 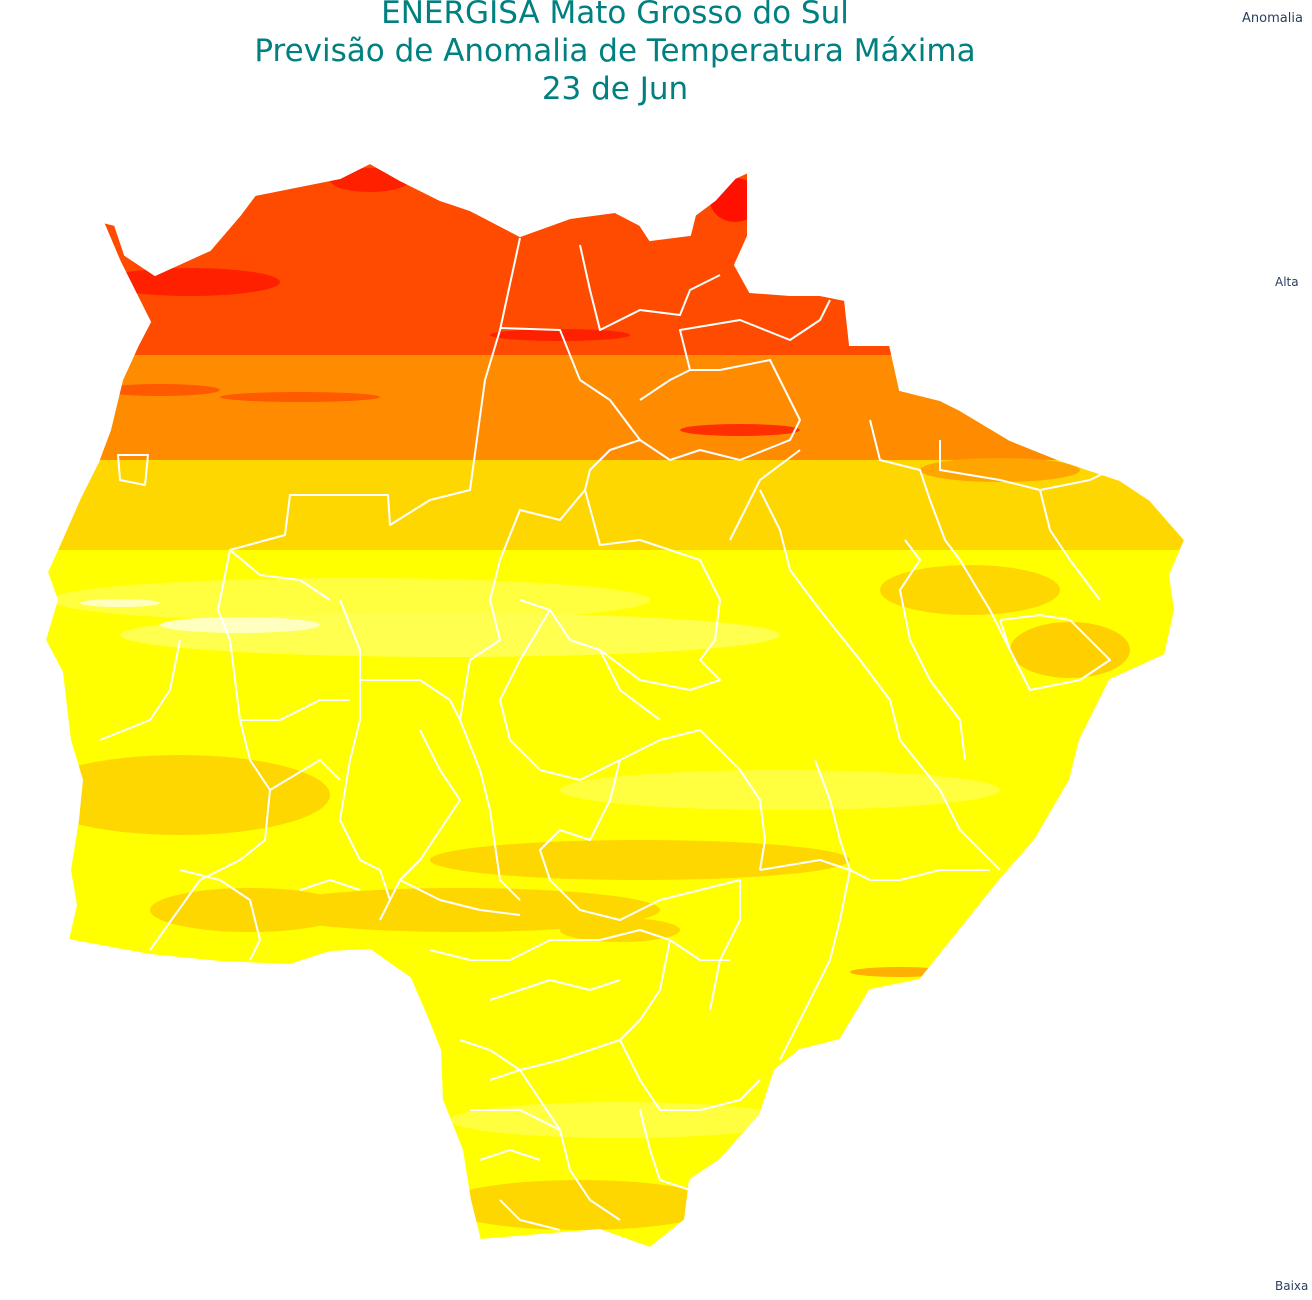 What do you see at coordinates (1287, 282) in the screenshot?
I see `colorbar-high-label: Alta` at bounding box center [1287, 282].